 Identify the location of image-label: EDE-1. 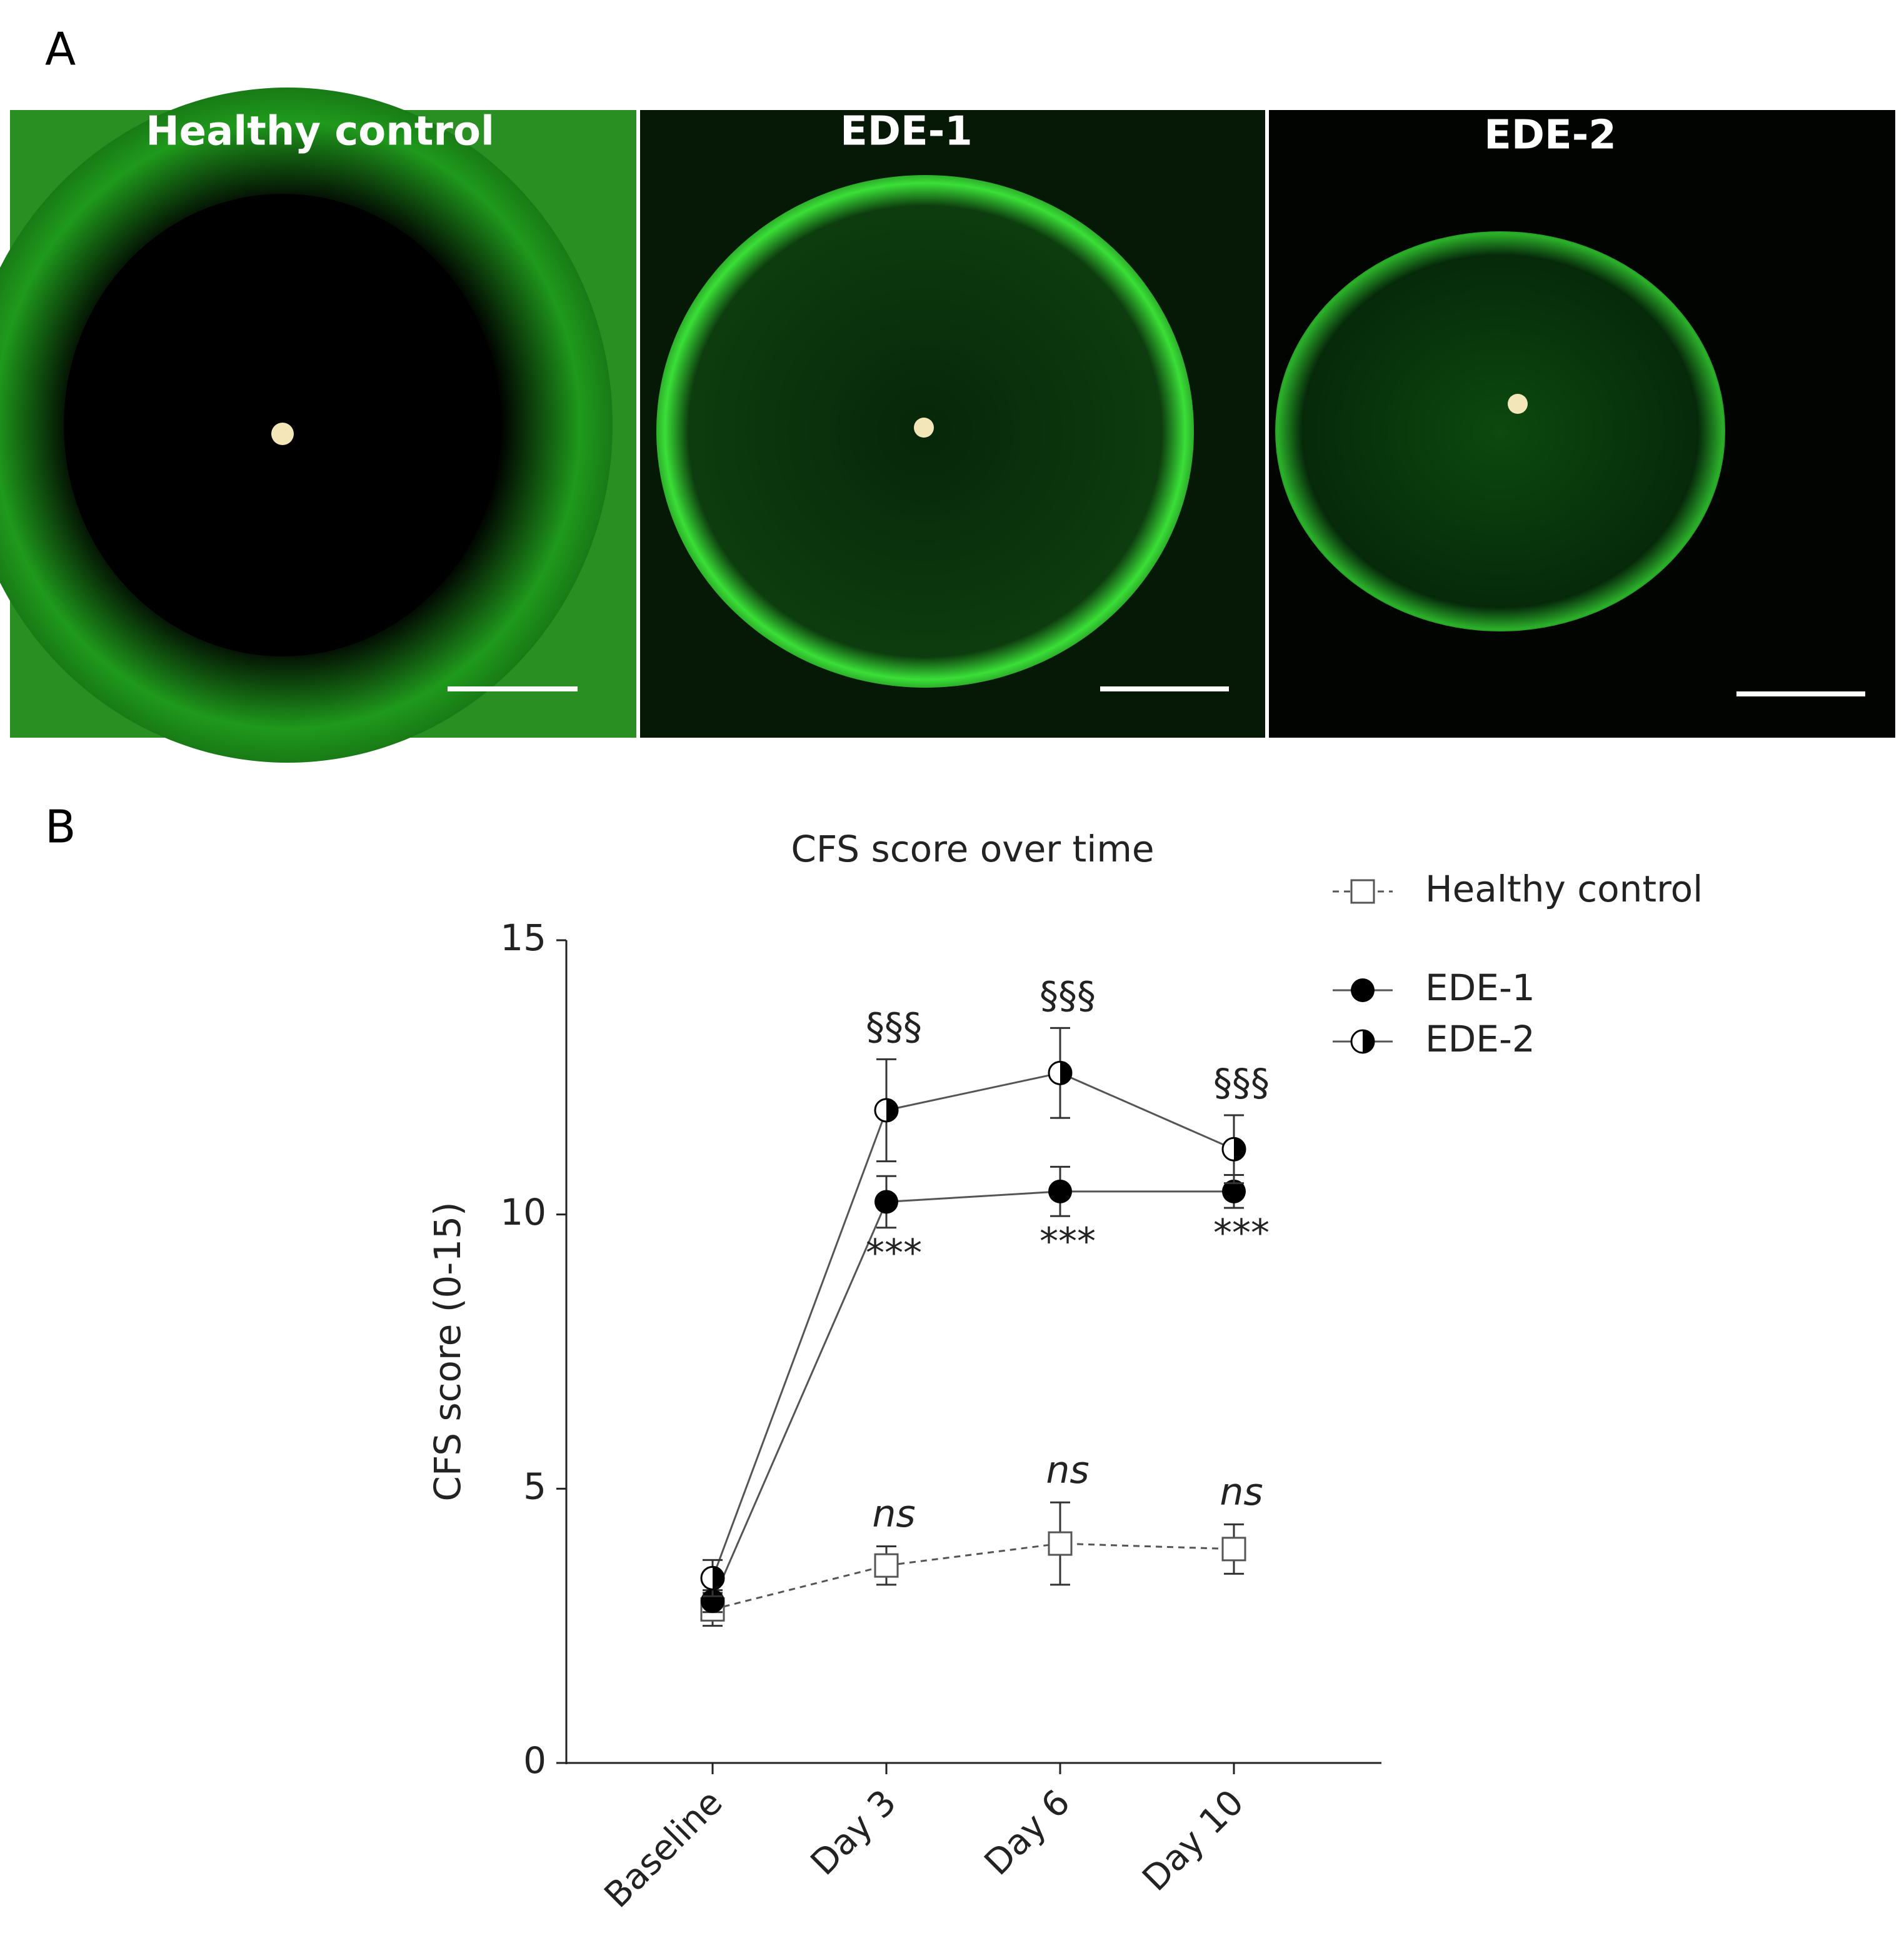
(907, 132).